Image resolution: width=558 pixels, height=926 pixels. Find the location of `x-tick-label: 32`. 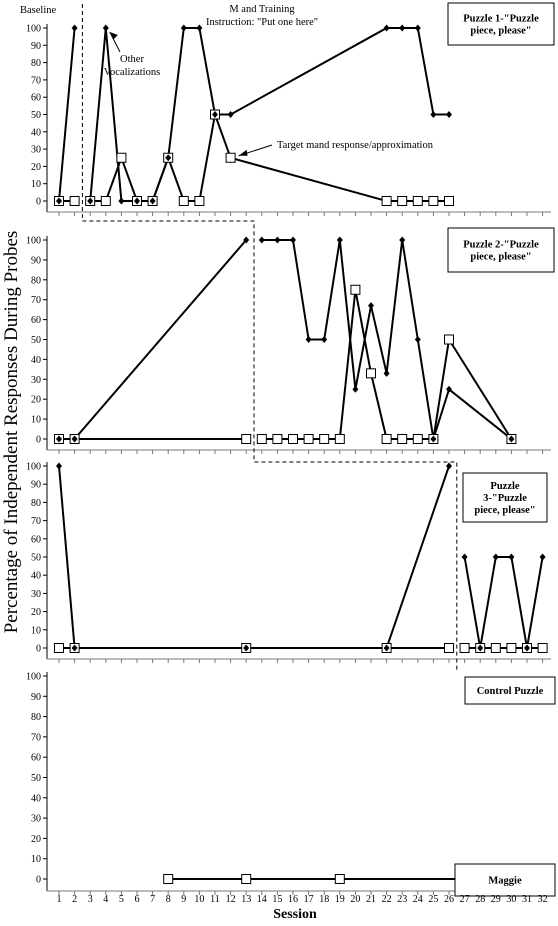

x-tick-label: 32 is located at coordinates (543, 899).